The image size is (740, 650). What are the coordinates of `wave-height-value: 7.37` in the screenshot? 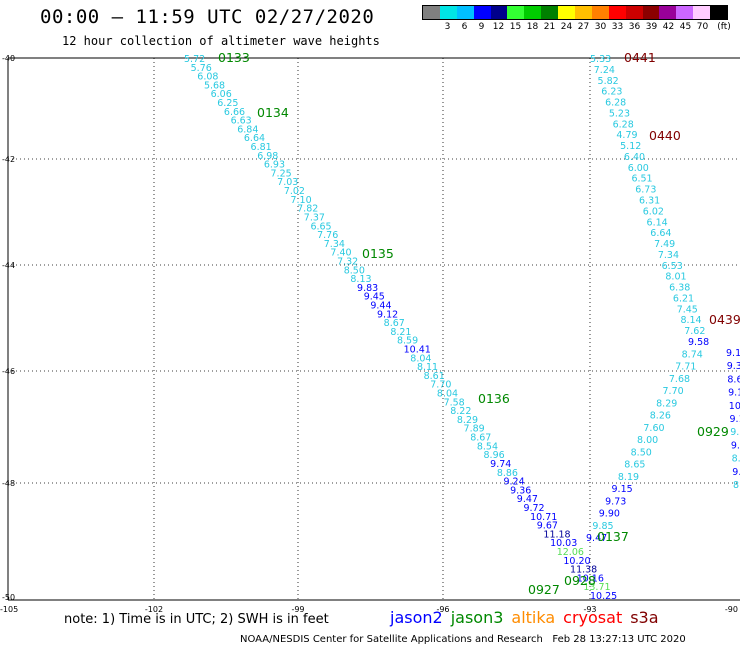 It's located at (314, 217).